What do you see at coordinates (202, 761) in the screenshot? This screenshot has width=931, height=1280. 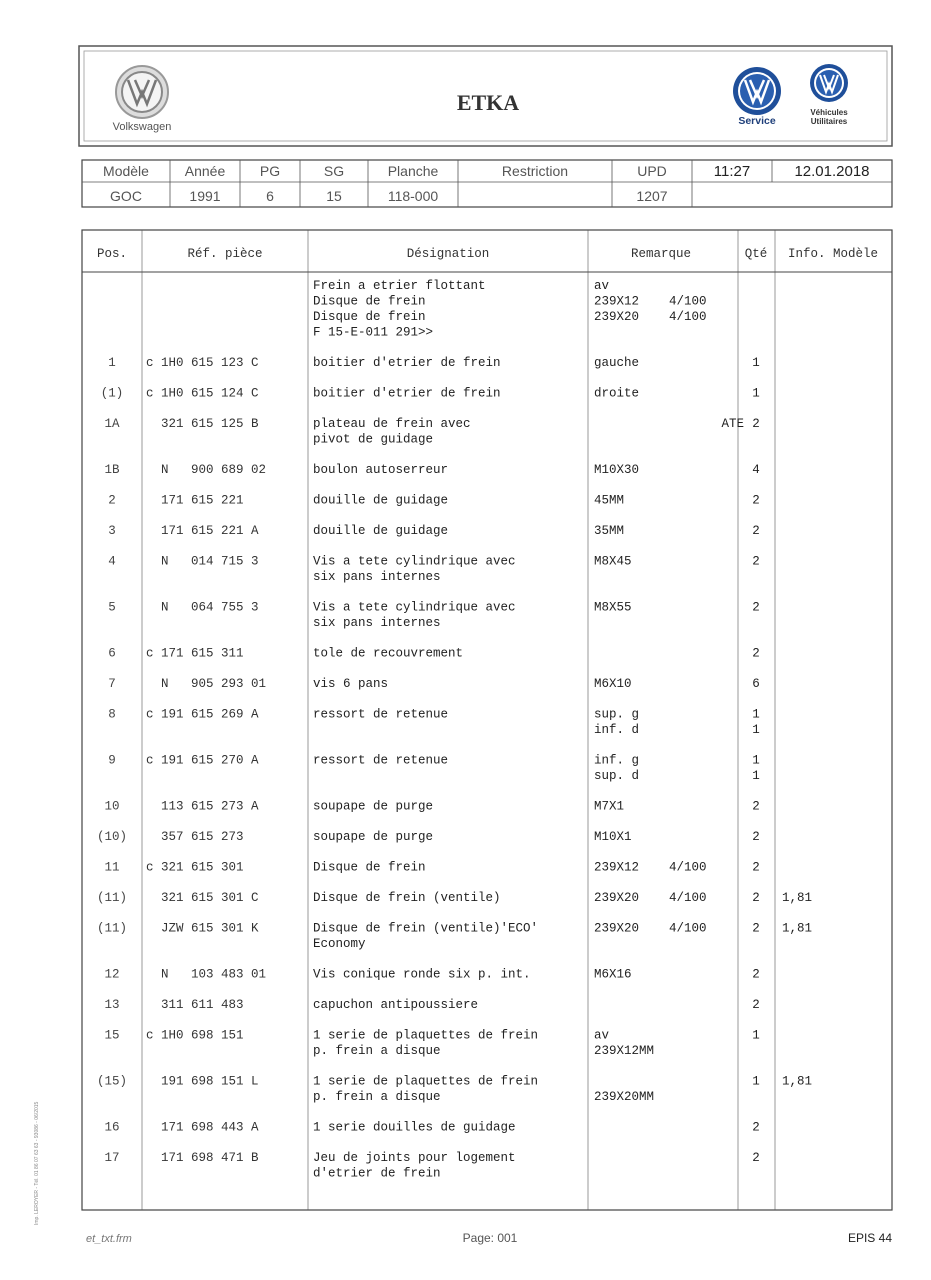 I see `part-ref: c 191 615 270 A` at bounding box center [202, 761].